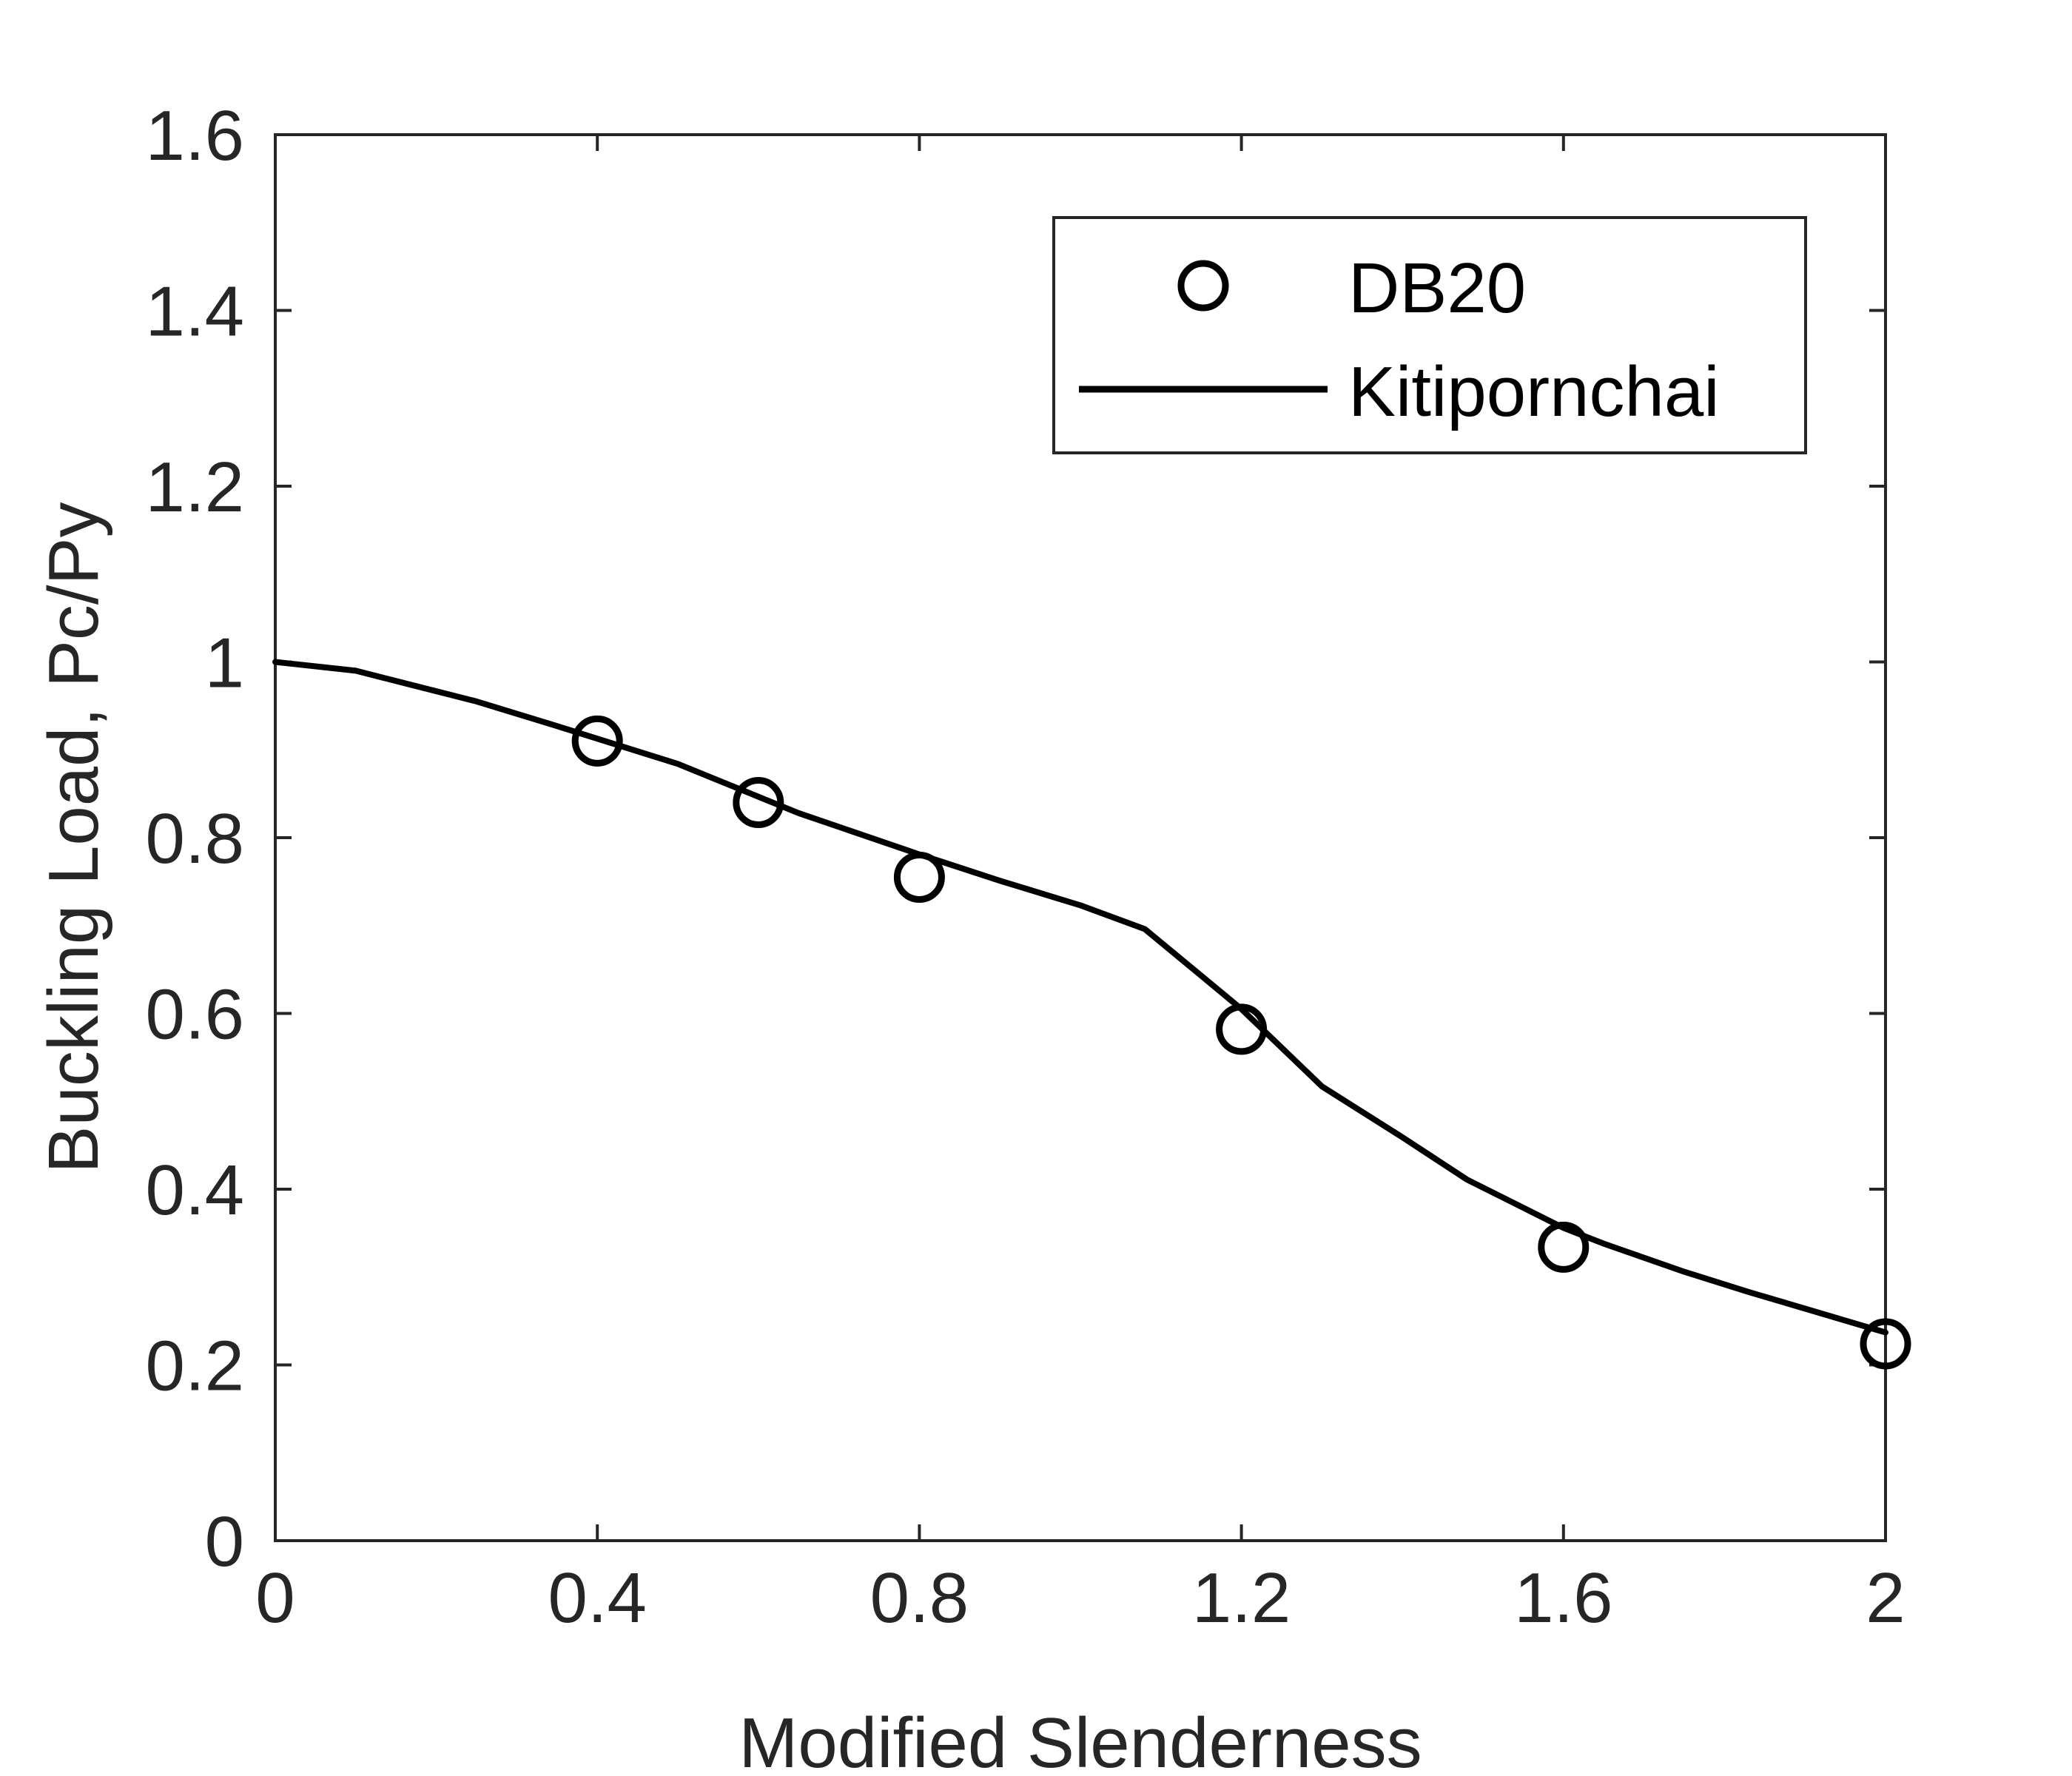 This screenshot has width=2072, height=1776. I want to click on x-axis-label: Modified Slenderness, so click(1080, 1739).